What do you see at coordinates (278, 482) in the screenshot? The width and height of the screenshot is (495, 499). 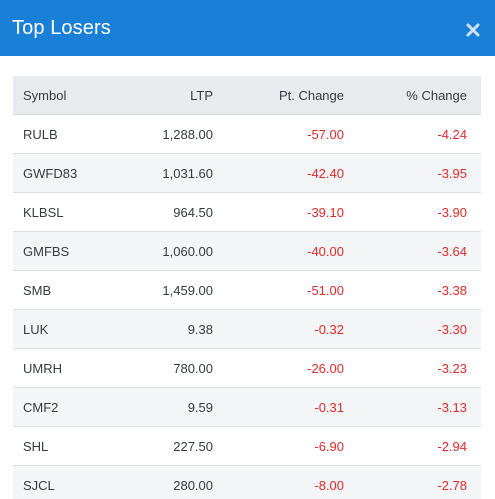 I see `cell-pt-change: -8.00` at bounding box center [278, 482].